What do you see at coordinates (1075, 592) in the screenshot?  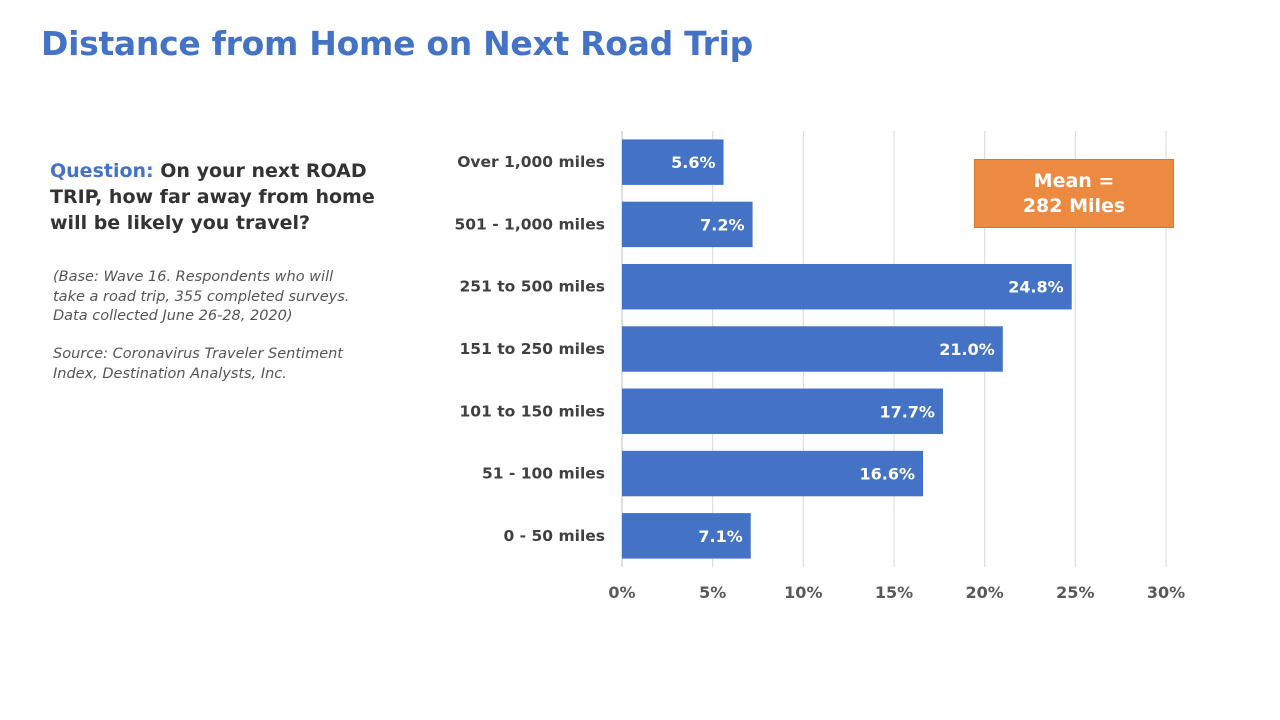 I see `x-tick-label: 25%` at bounding box center [1075, 592].